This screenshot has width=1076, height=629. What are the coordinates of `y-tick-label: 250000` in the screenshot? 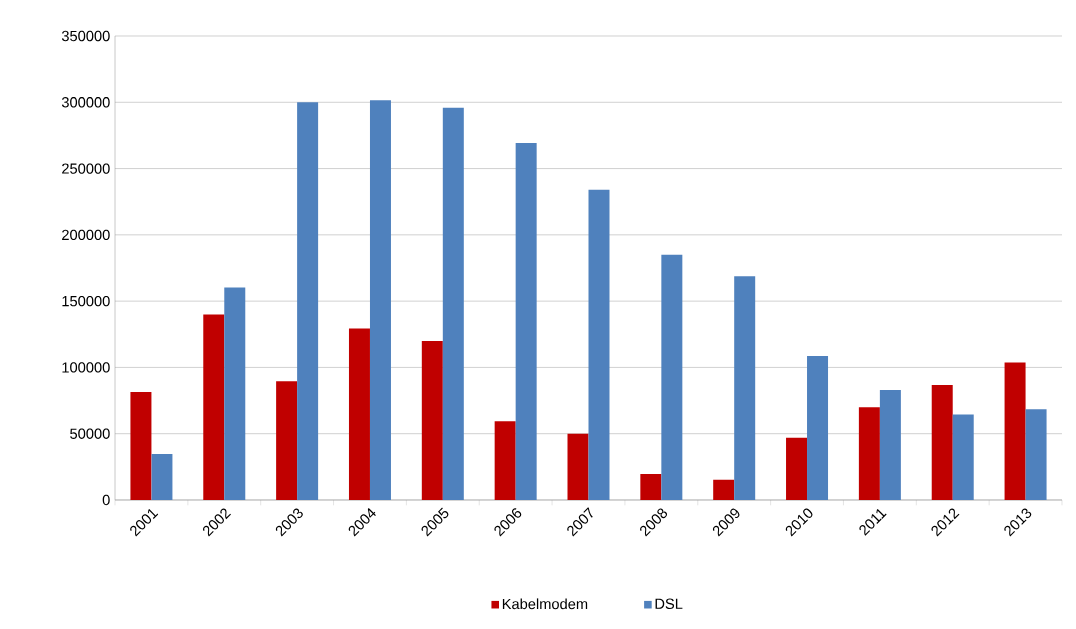 It's located at (86, 168).